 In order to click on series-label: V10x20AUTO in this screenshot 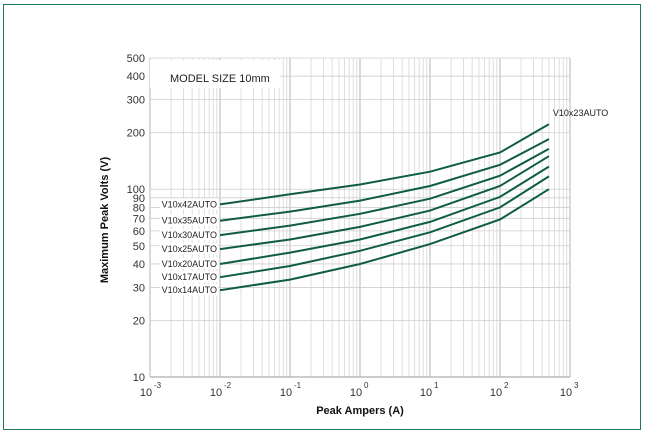, I will do `click(189, 264)`.